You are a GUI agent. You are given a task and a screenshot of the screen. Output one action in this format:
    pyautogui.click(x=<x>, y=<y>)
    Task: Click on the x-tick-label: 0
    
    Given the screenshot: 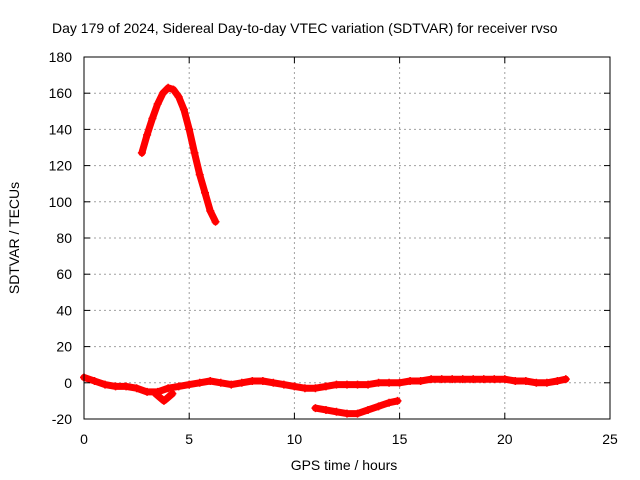 What is the action you would take?
    pyautogui.click(x=84, y=439)
    